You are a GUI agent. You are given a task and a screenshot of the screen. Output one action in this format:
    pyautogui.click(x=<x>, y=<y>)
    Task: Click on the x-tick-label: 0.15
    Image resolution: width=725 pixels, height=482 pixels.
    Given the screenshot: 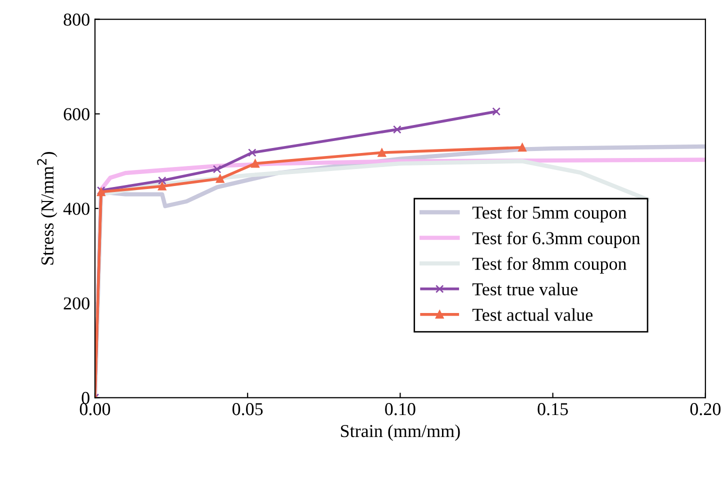 What is the action you would take?
    pyautogui.click(x=553, y=409)
    